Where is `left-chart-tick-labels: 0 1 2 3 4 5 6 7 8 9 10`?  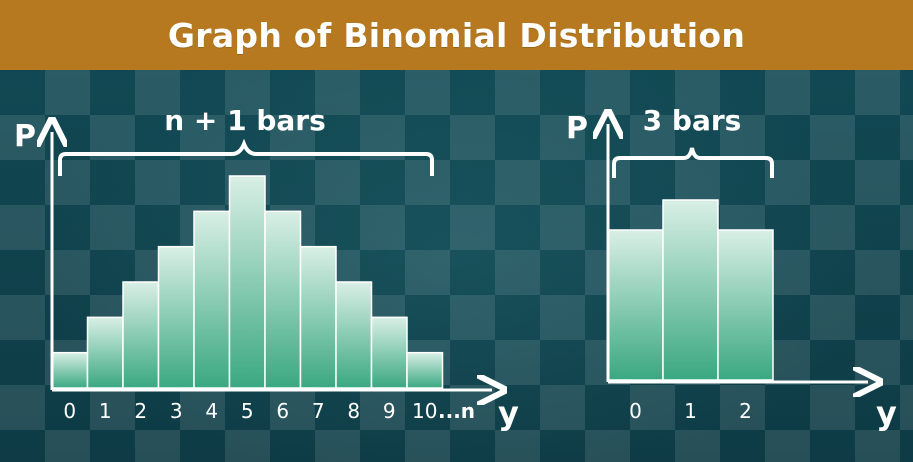
left-chart-tick-labels: 0 1 2 3 4 5 6 7 8 9 10 is located at coordinates (250, 411).